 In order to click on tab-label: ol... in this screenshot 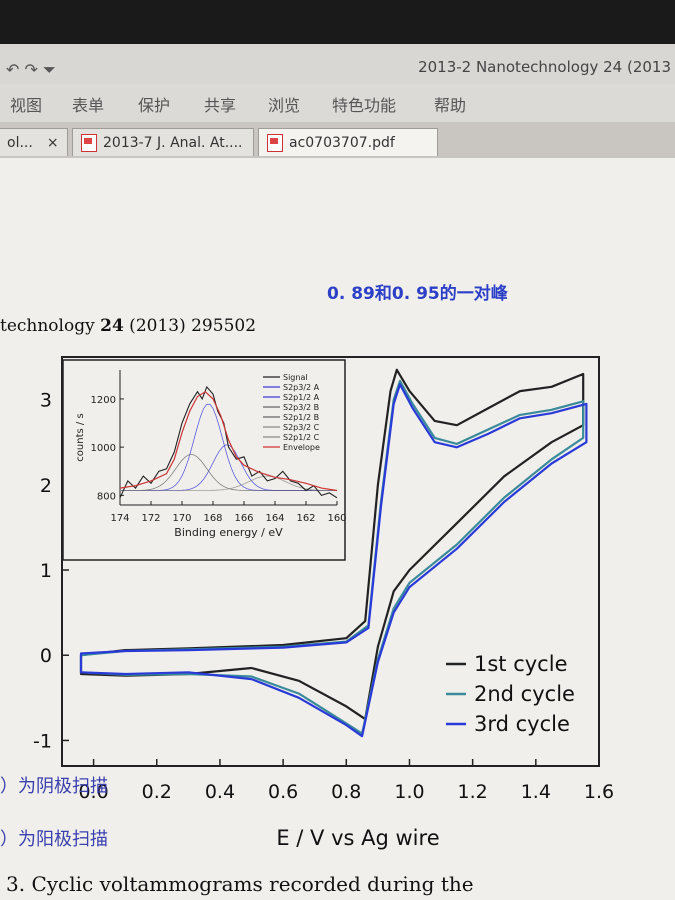, I will do `click(20, 142)`.